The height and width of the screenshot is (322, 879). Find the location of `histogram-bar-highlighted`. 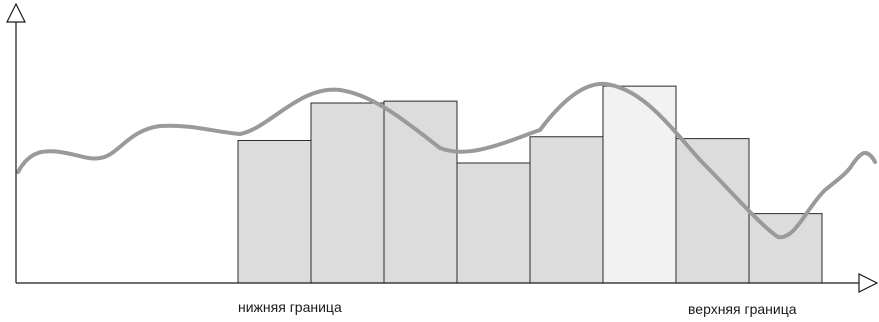

histogram-bar-highlighted is located at coordinates (639, 184).